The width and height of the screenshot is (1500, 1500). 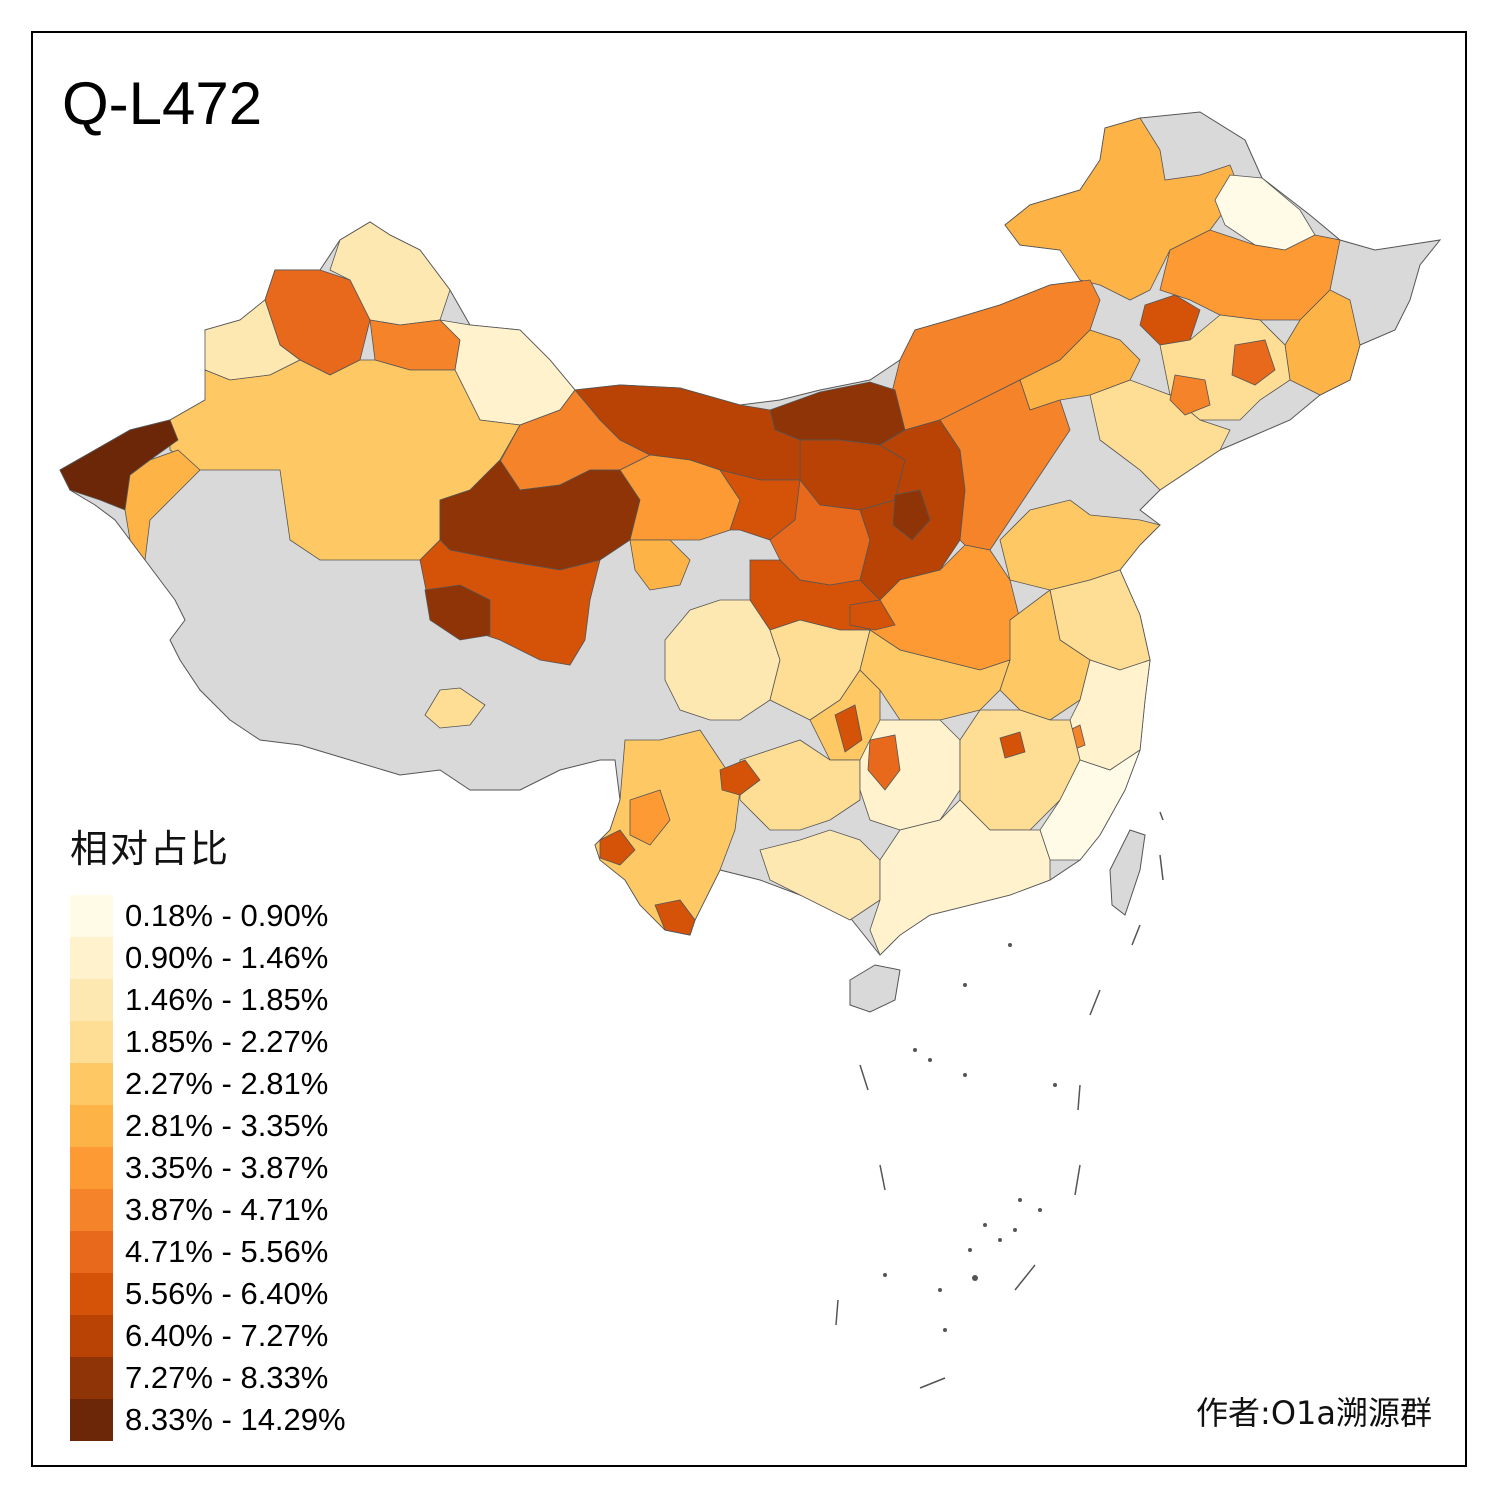 What do you see at coordinates (457, 612) in the screenshot?
I see `region-qinghai-yushu` at bounding box center [457, 612].